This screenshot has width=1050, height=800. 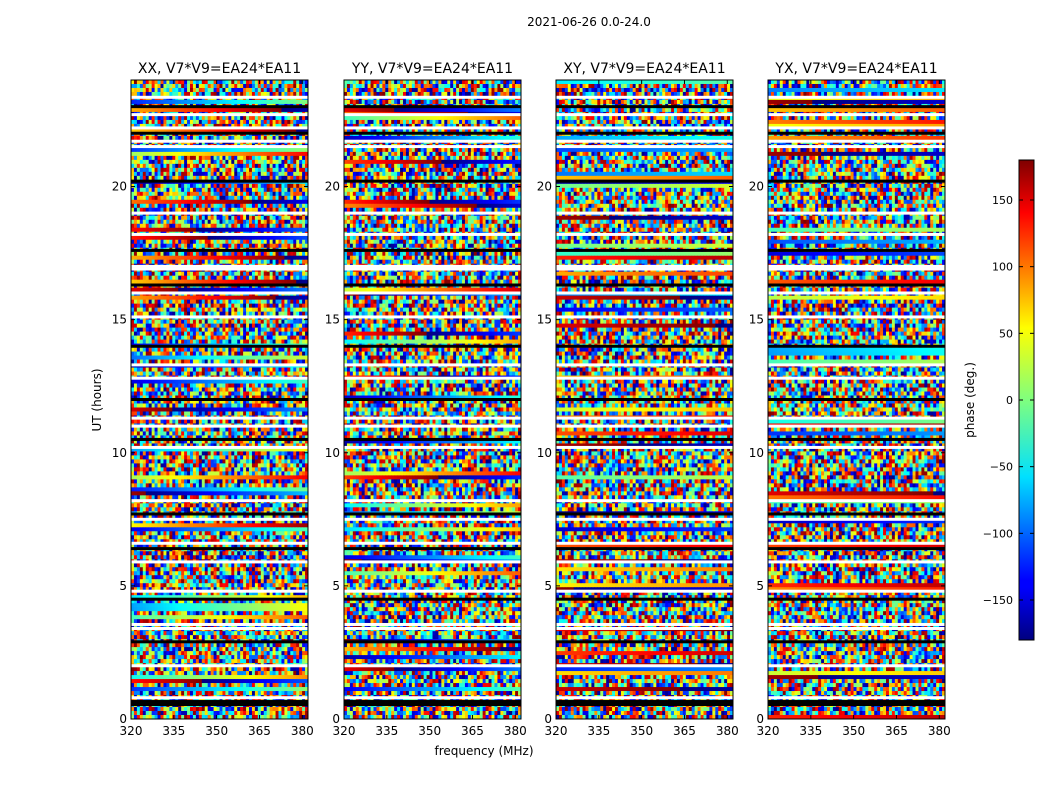 What do you see at coordinates (483, 751) in the screenshot?
I see `x-axis-label: frequency (MHz)` at bounding box center [483, 751].